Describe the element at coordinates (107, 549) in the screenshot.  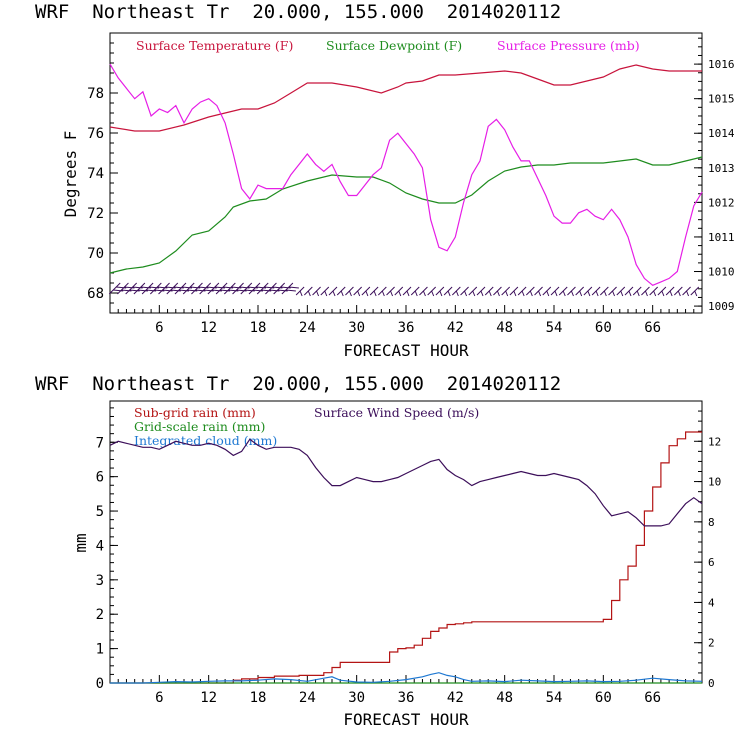
I see `bottom-left-y-axis: 0 1 2 3 4 5 6 7` at that location.